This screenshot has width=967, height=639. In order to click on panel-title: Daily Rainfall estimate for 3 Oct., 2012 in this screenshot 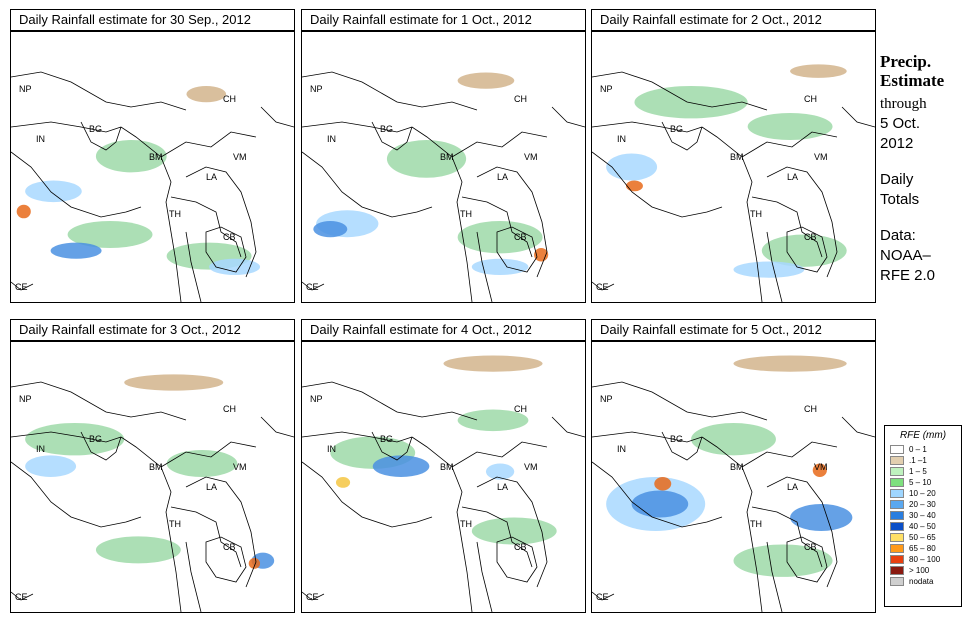, I will do `click(152, 330)`.